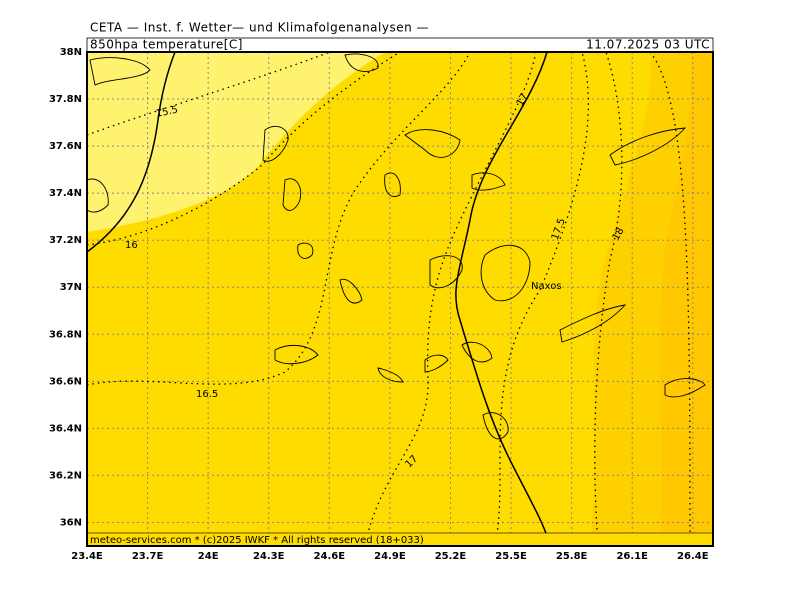 The image size is (800, 600). I want to click on contour-label: 15.5, so click(167, 111).